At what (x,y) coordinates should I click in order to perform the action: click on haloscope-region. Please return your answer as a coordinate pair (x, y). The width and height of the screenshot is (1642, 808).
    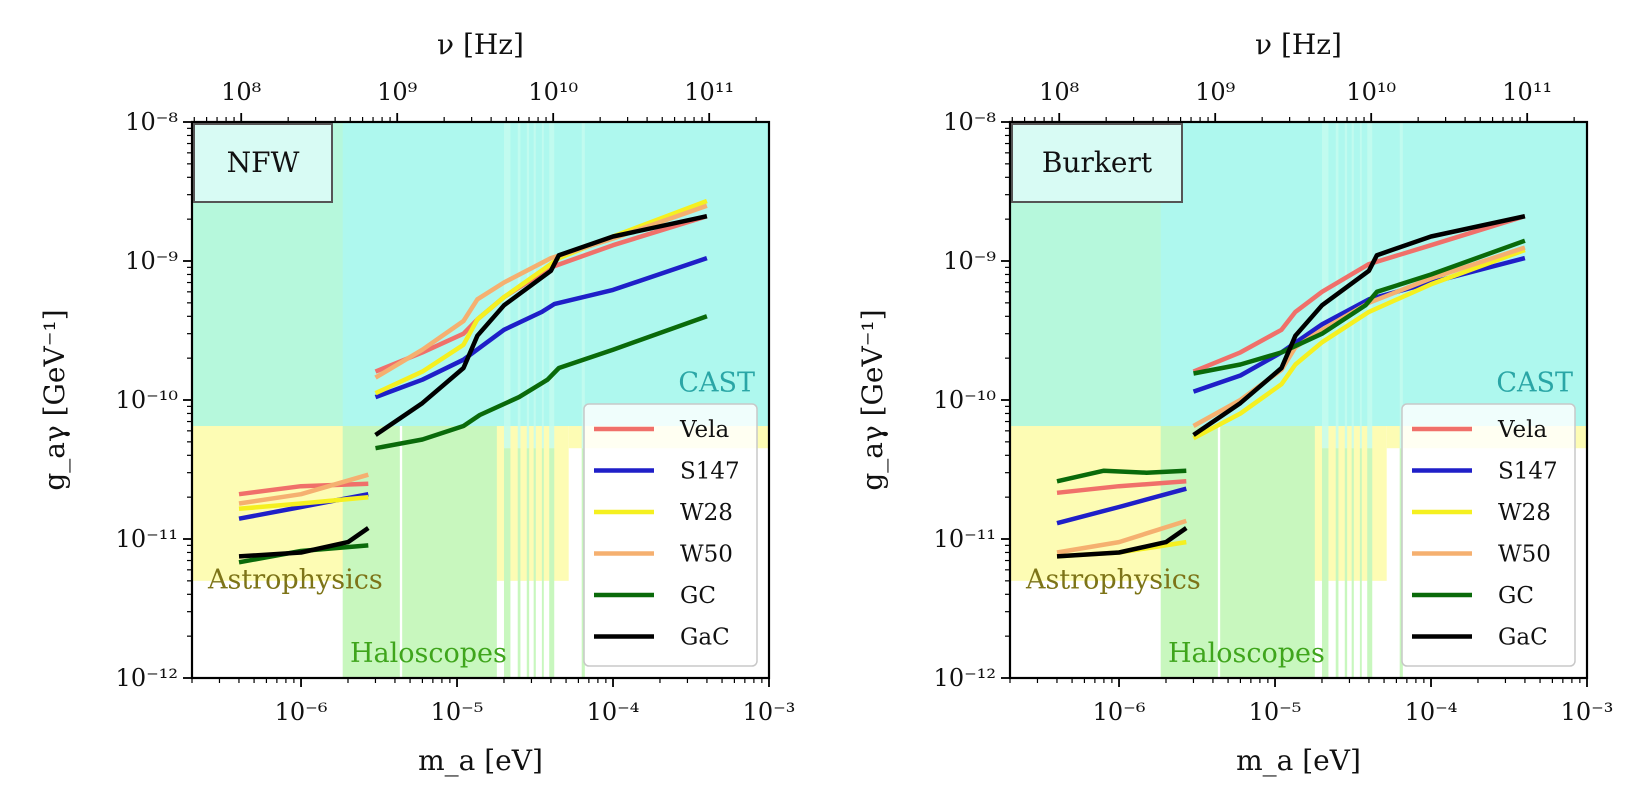
    Looking at the image, I should click on (419, 552).